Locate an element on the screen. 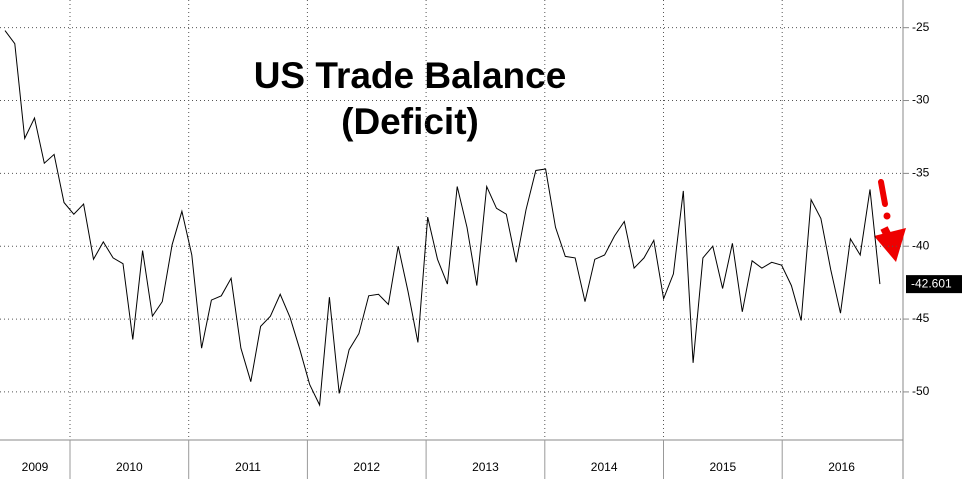 This screenshot has width=963, height=479. x-tick-label: 2015 is located at coordinates (722, 467).